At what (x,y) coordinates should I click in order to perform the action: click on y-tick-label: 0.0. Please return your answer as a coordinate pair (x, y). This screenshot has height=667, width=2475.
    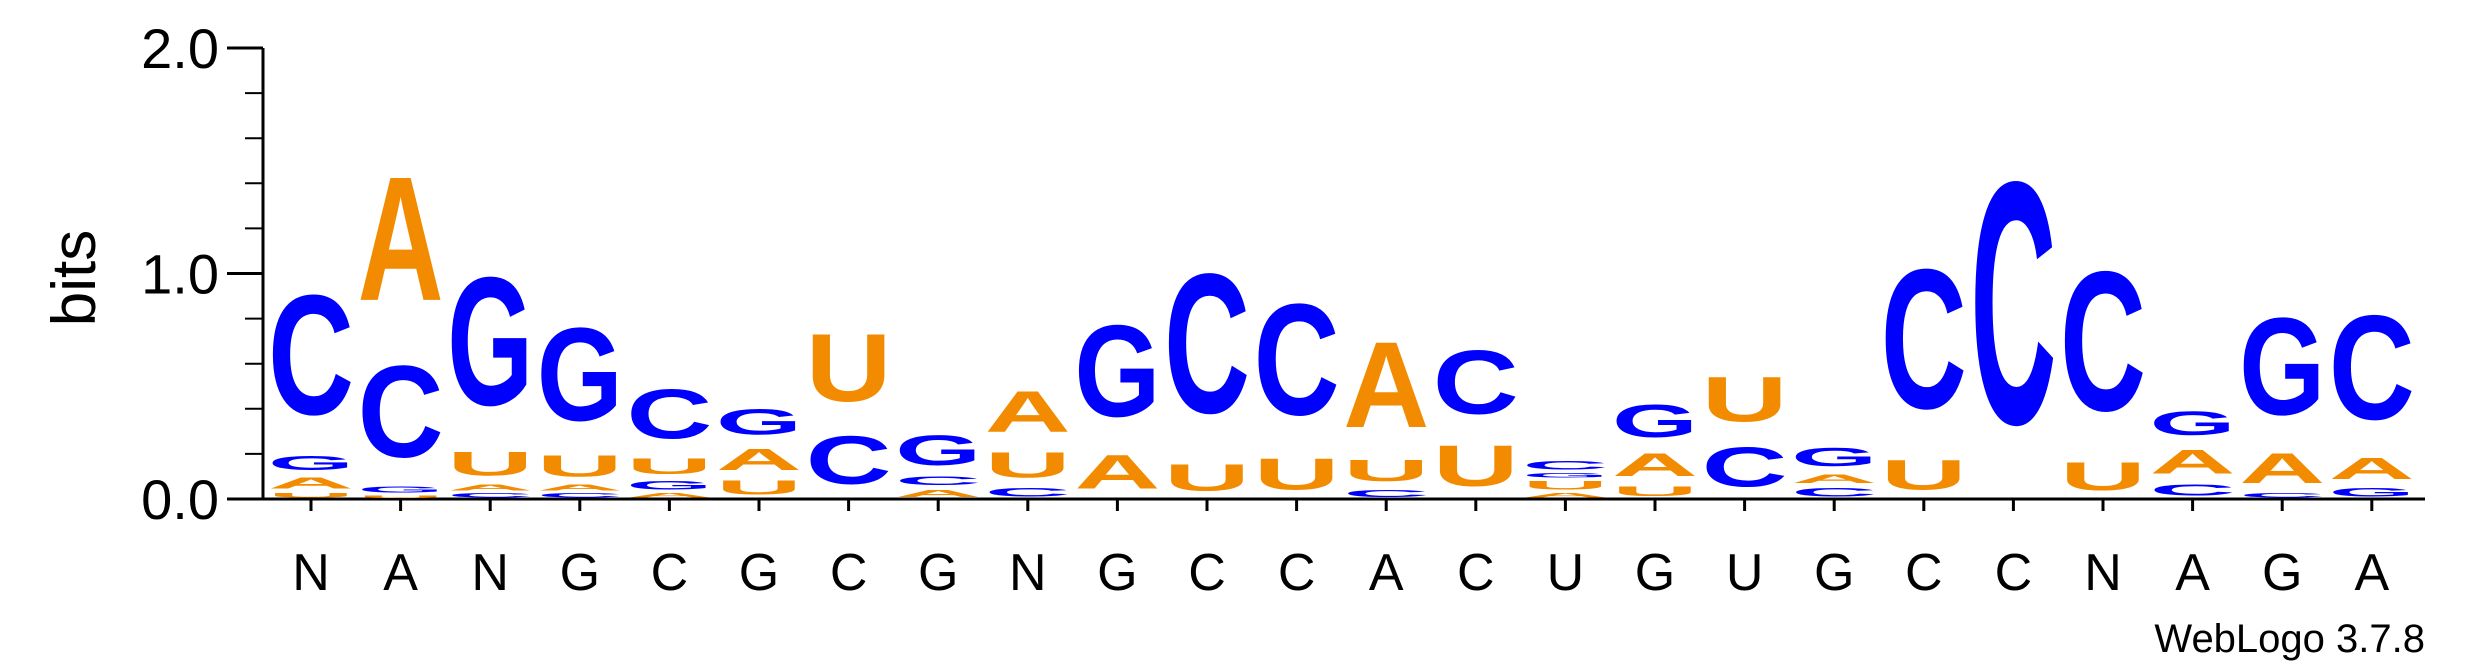
    Looking at the image, I should click on (180, 499).